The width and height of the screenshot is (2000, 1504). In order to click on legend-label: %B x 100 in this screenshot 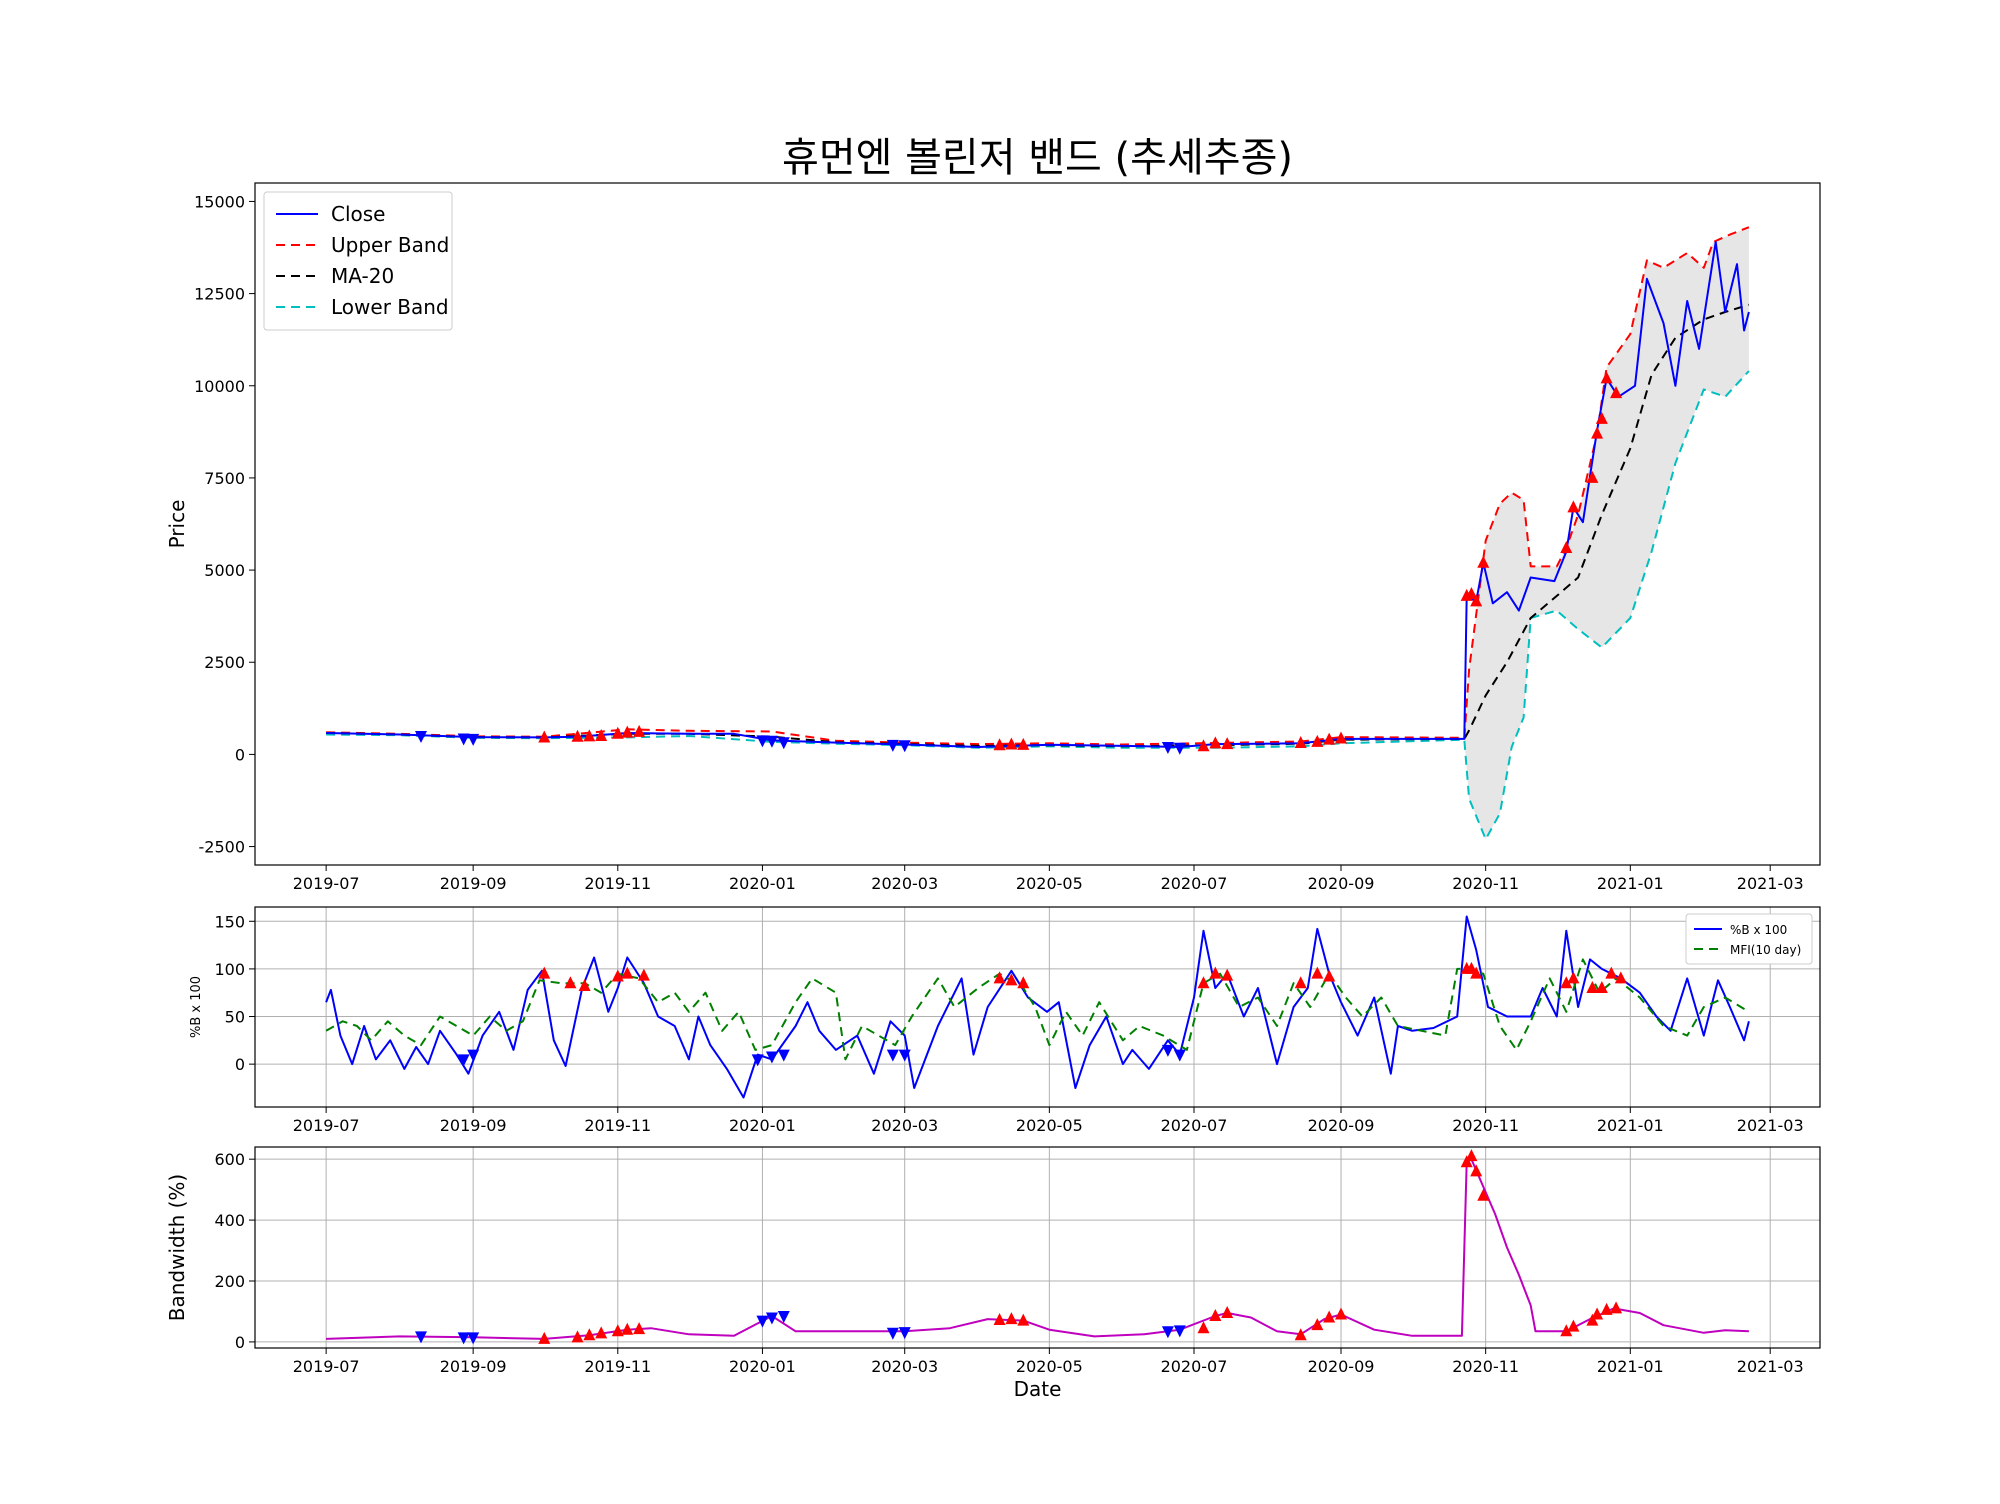, I will do `click(1758, 930)`.